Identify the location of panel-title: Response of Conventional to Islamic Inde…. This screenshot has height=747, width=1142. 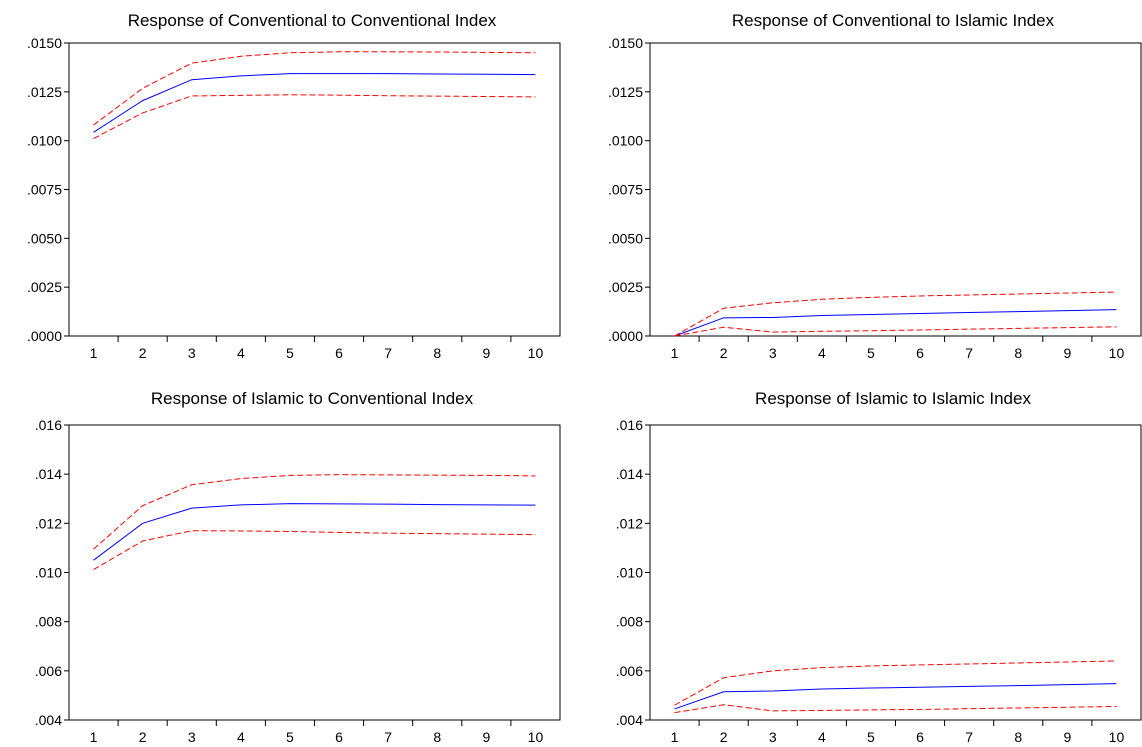
(893, 20).